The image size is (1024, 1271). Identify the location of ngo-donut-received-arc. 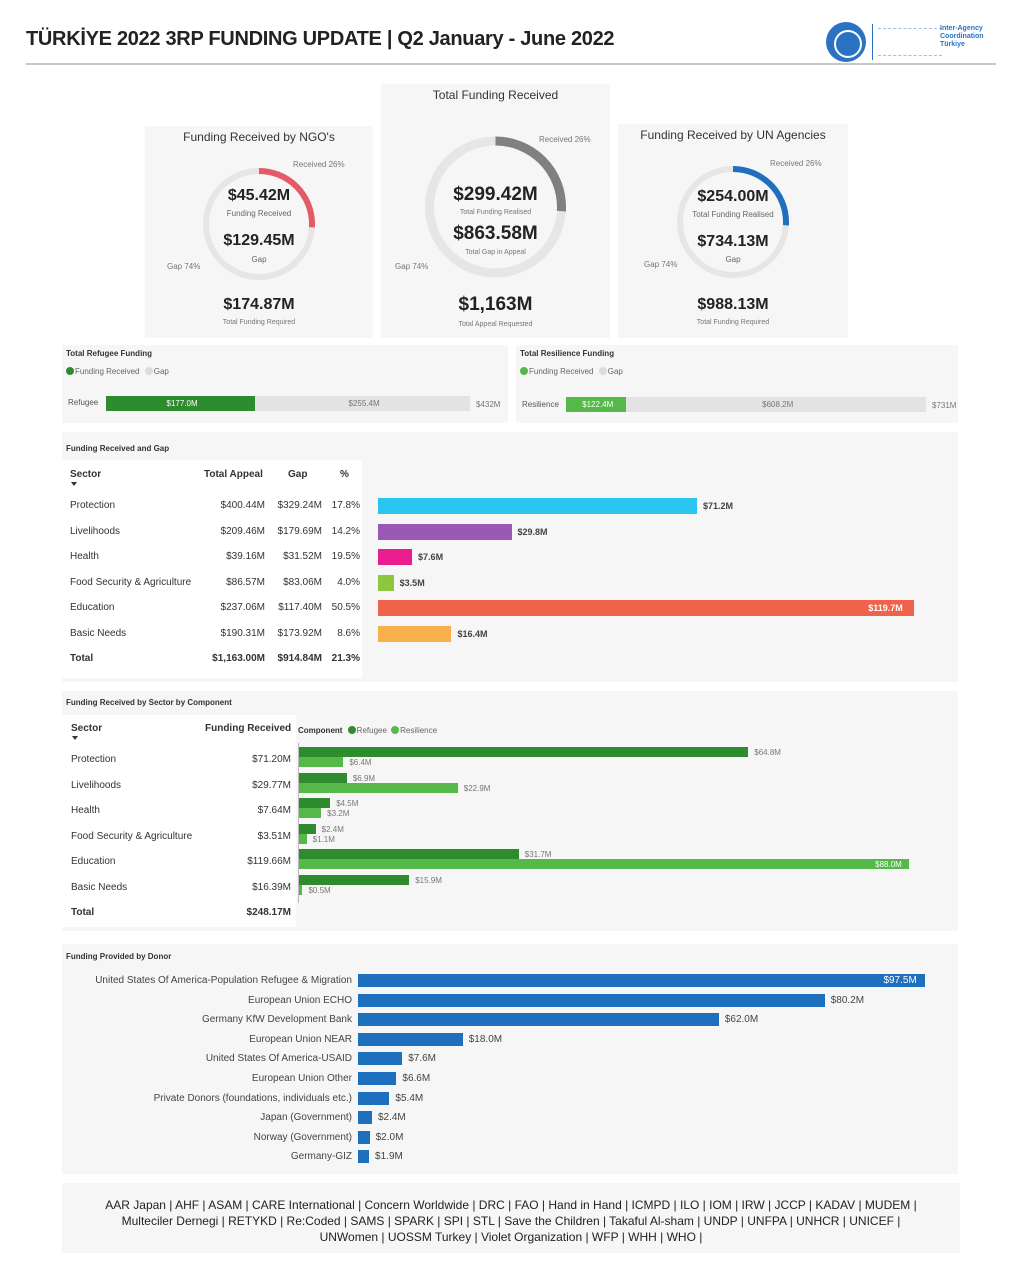
(259, 224).